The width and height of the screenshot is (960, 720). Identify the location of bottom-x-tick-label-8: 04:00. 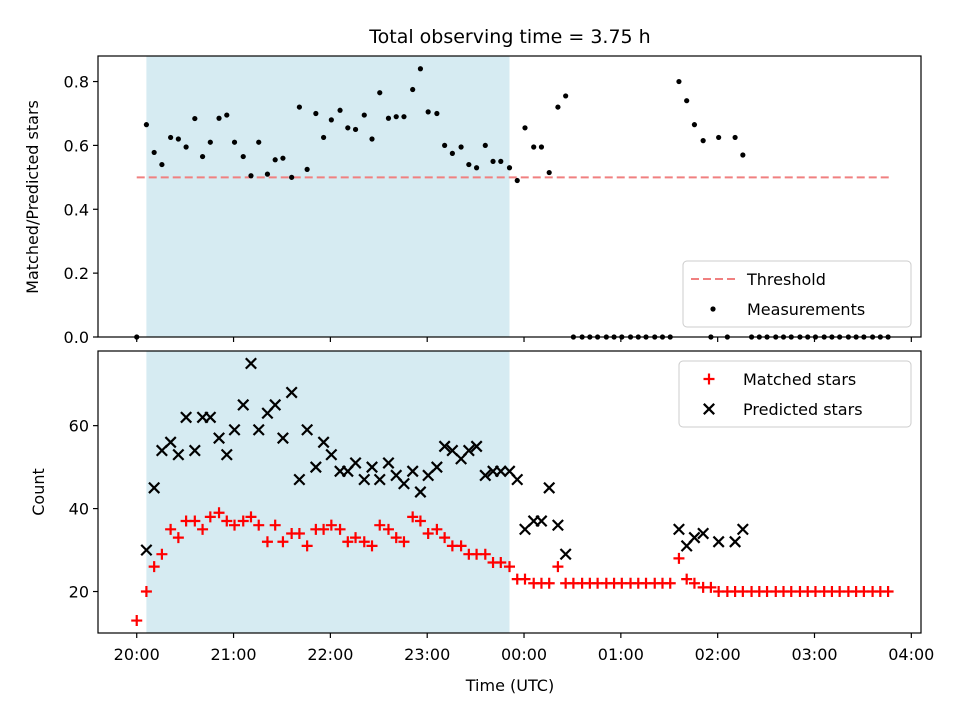
(911, 654).